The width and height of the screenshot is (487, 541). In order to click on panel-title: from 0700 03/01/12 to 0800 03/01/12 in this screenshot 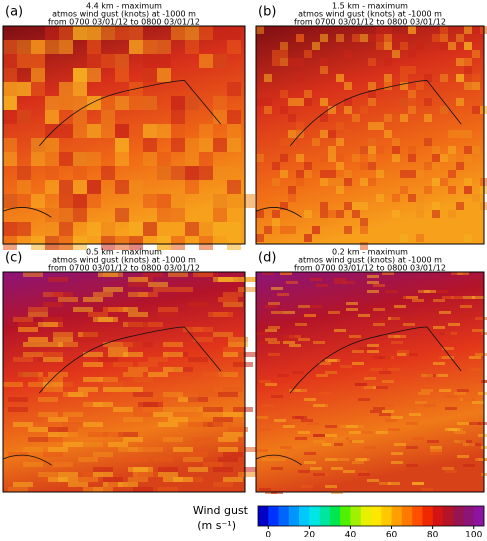, I will do `click(370, 268)`.